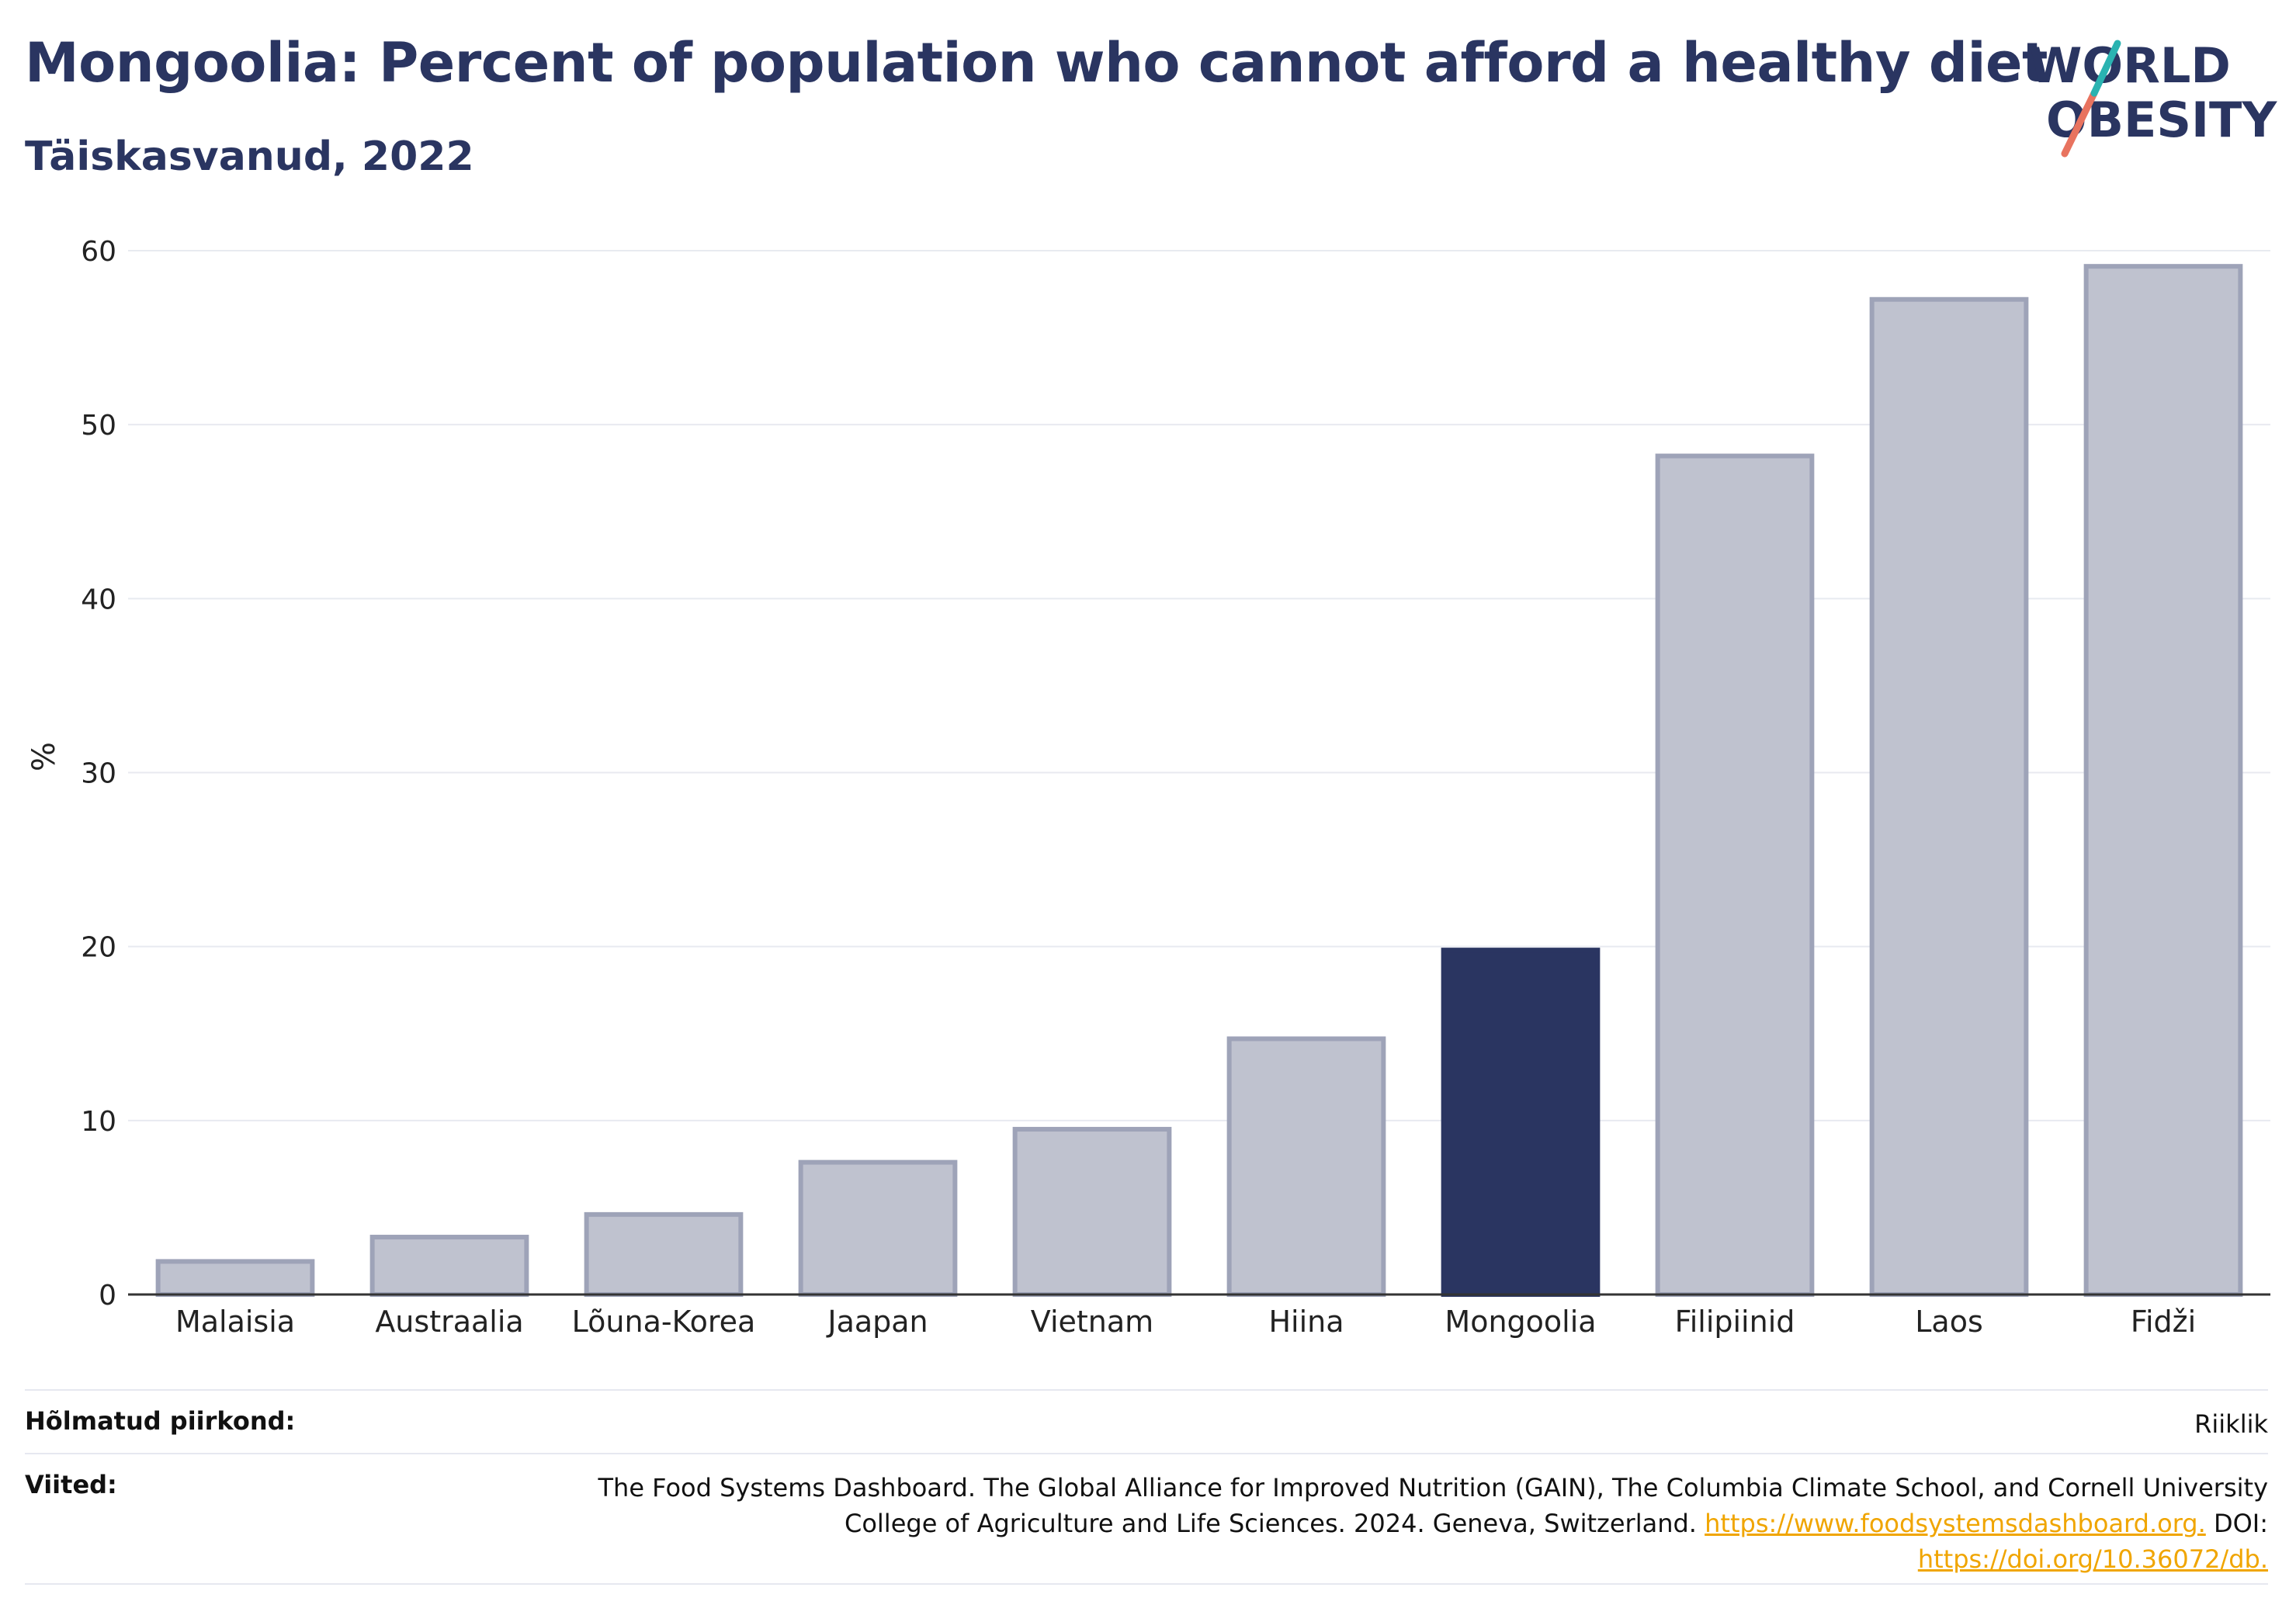 This screenshot has width=2296, height=1622. Describe the element at coordinates (2153, 97) in the screenshot. I see `world-obesity-logo: WORLD OBESITY` at that location.